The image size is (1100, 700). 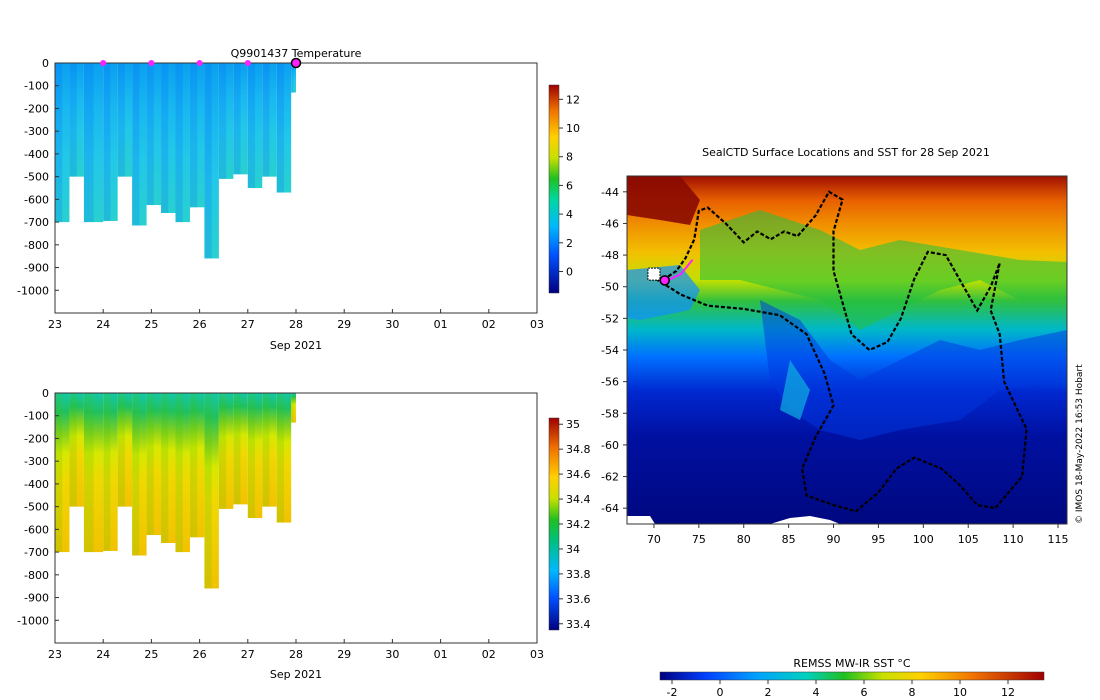 I want to click on x-tick-label: 02, so click(x=489, y=654).